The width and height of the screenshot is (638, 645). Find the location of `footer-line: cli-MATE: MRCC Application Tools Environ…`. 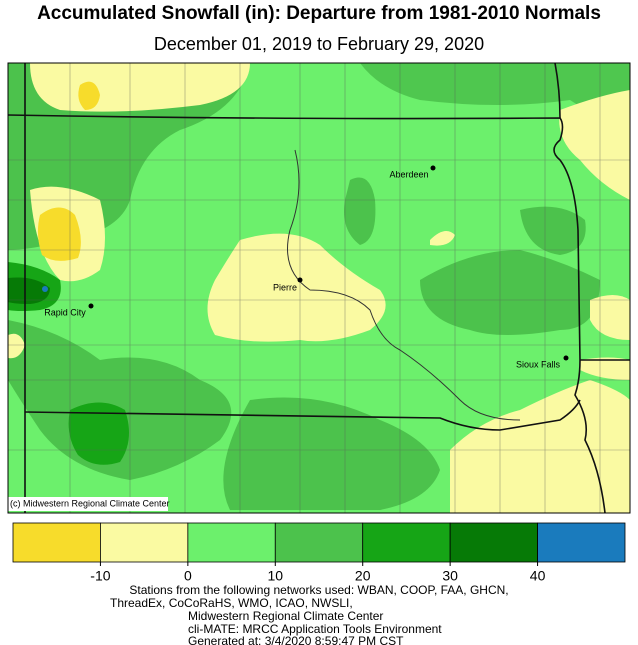

footer-line: cli-MATE: MRCC Application Tools Environ… is located at coordinates (315, 629).